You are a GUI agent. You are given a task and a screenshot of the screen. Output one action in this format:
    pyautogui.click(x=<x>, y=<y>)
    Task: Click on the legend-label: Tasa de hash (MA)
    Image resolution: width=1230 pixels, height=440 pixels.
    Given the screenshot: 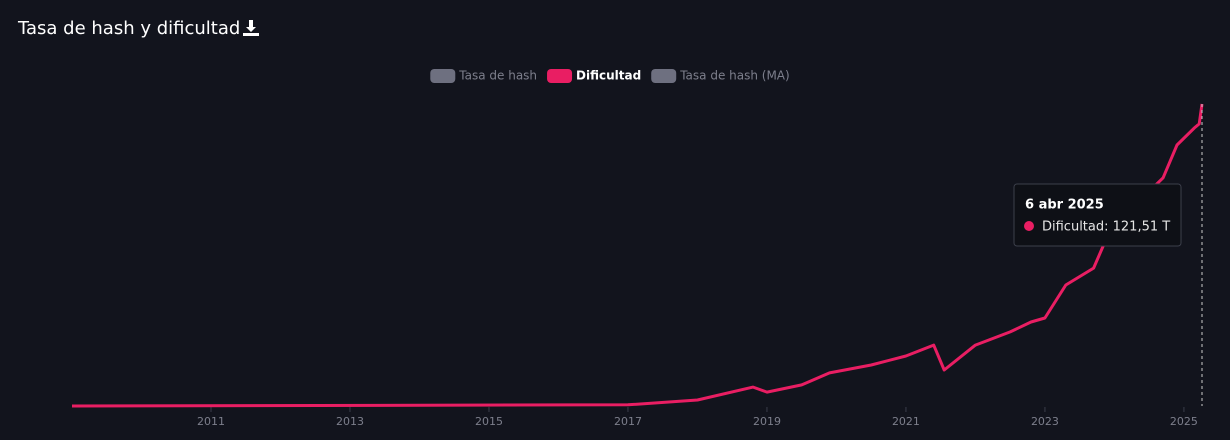 What is the action you would take?
    pyautogui.click(x=734, y=76)
    